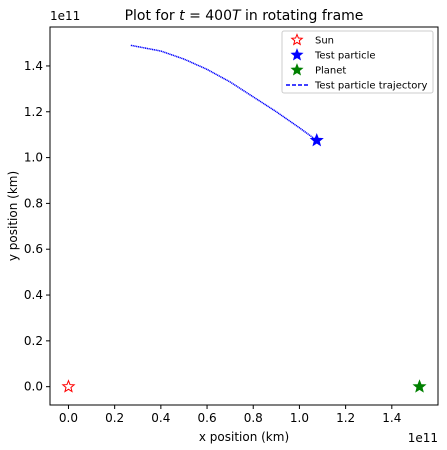 The image size is (447, 450). Describe the element at coordinates (330, 71) in the screenshot. I see `legend-label: Planet` at that location.